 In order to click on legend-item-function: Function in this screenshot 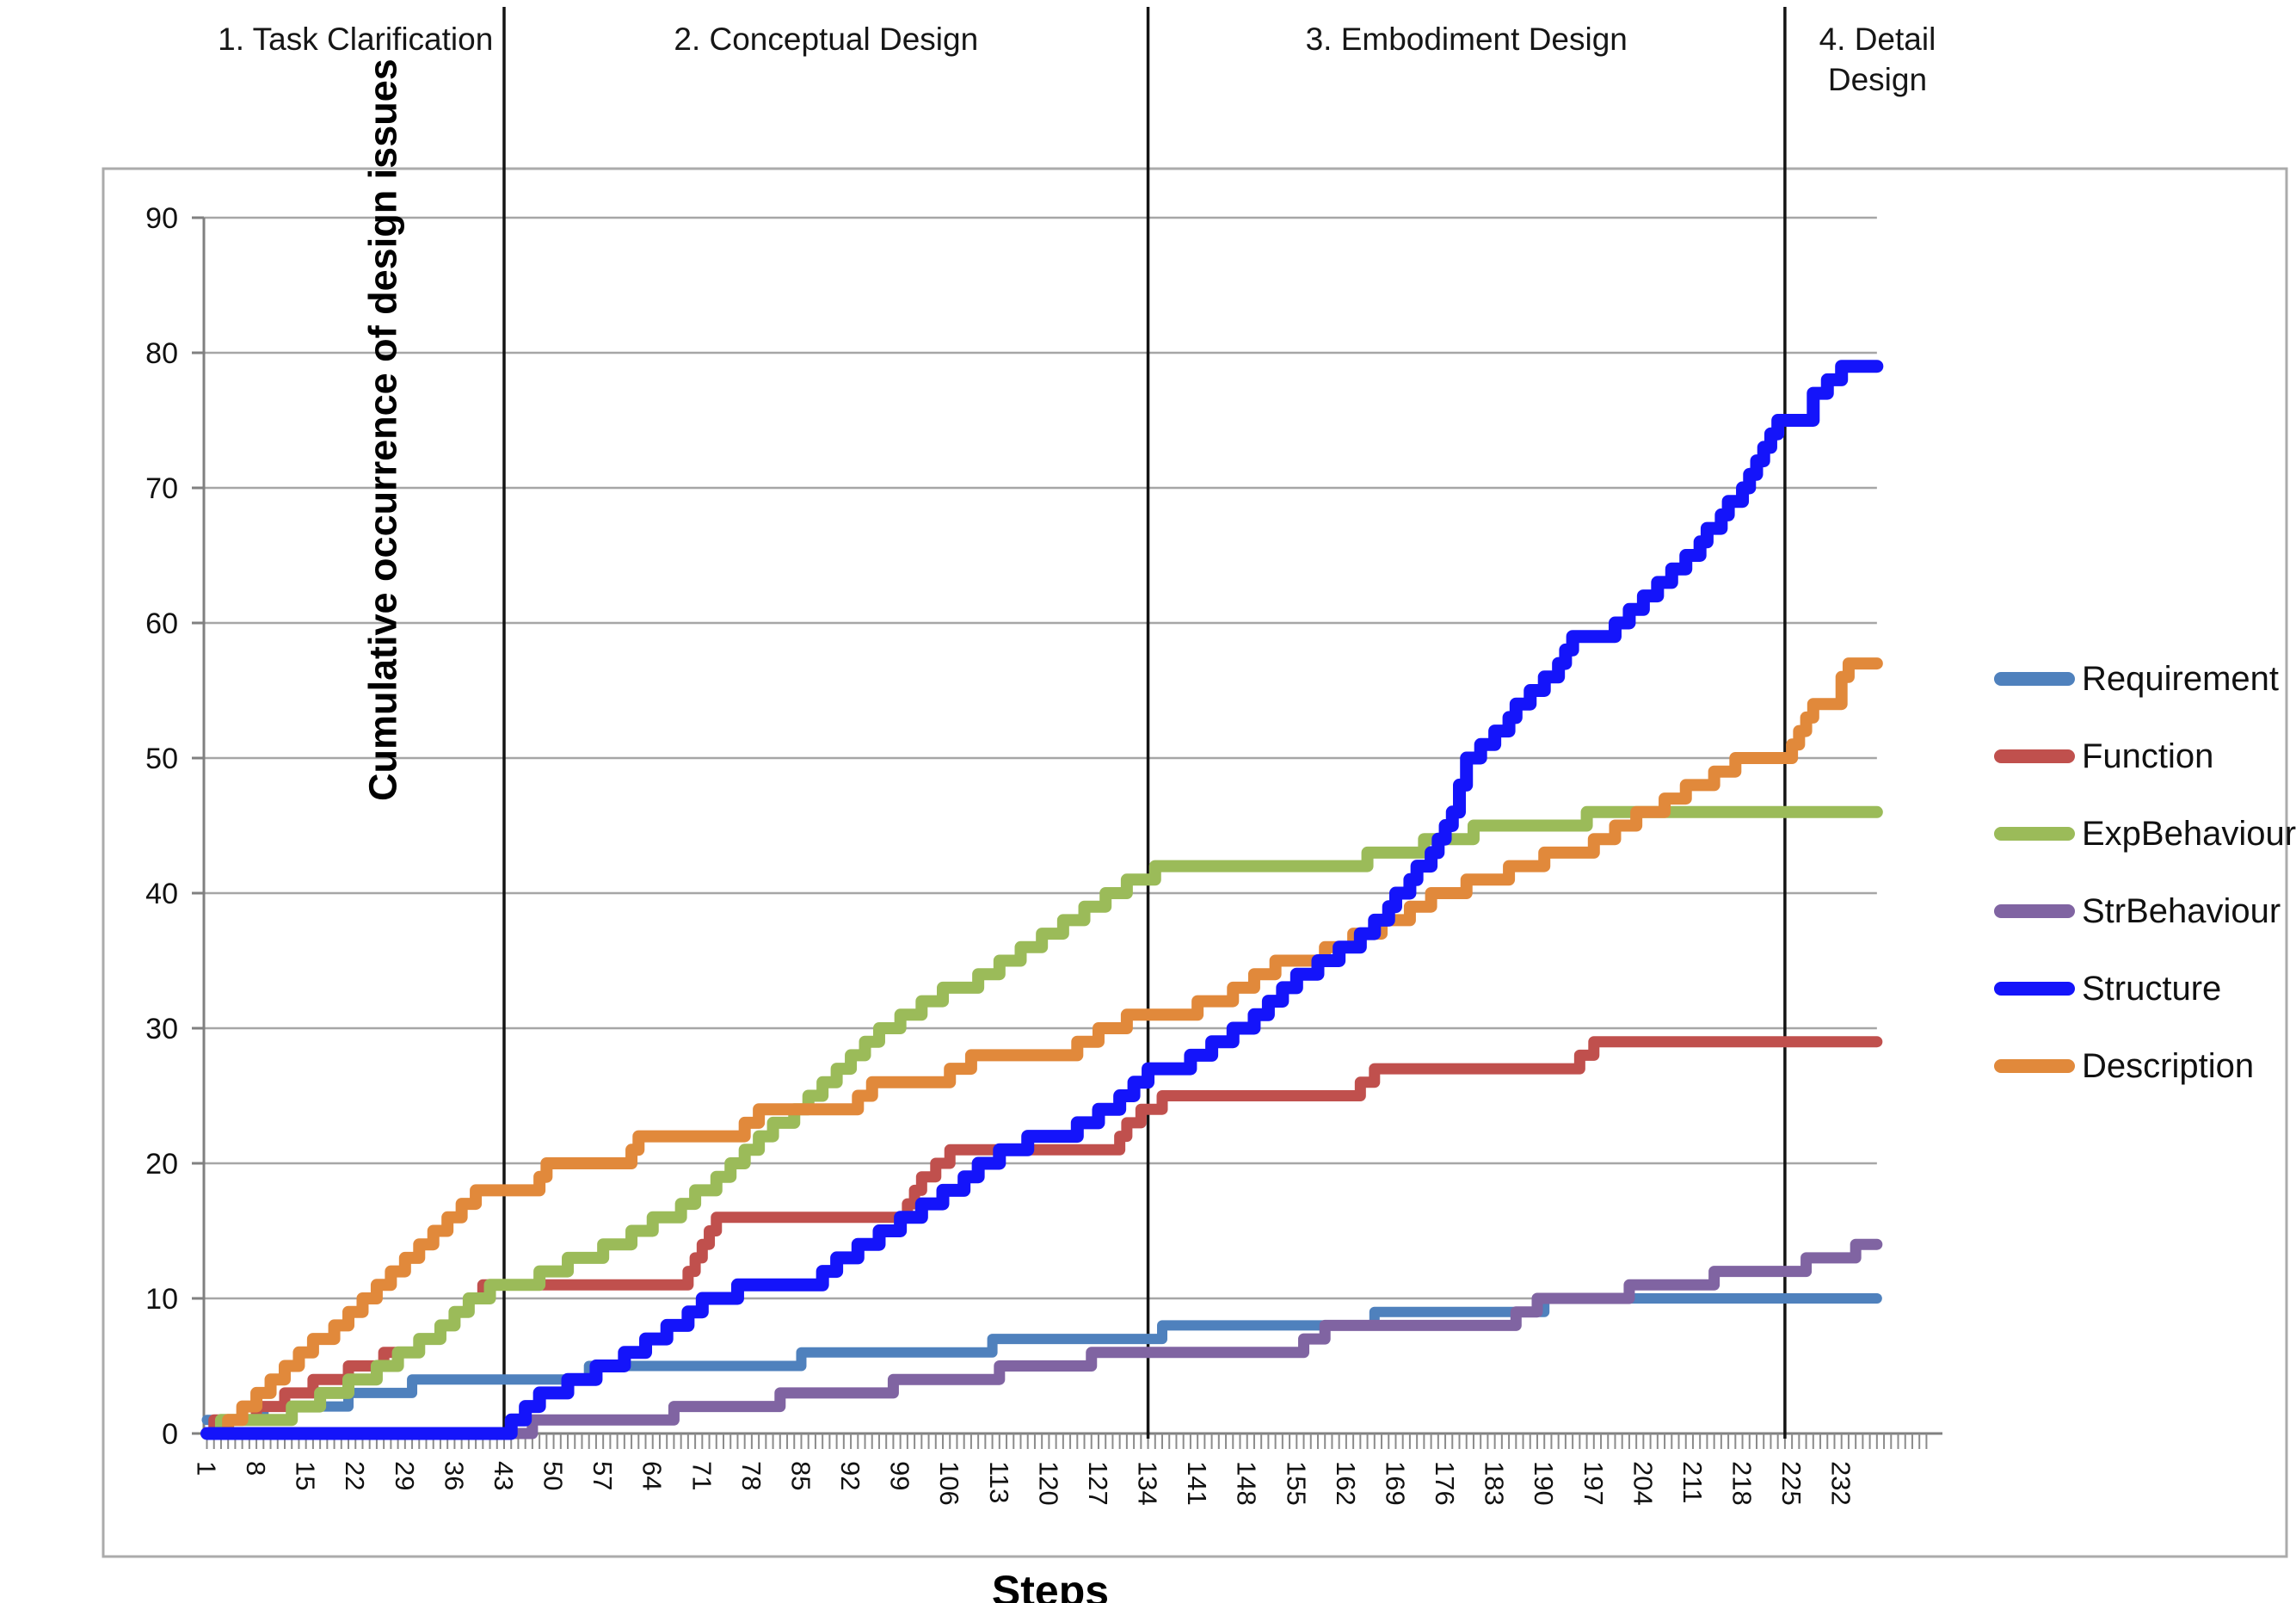, I will do `click(2145, 756)`.